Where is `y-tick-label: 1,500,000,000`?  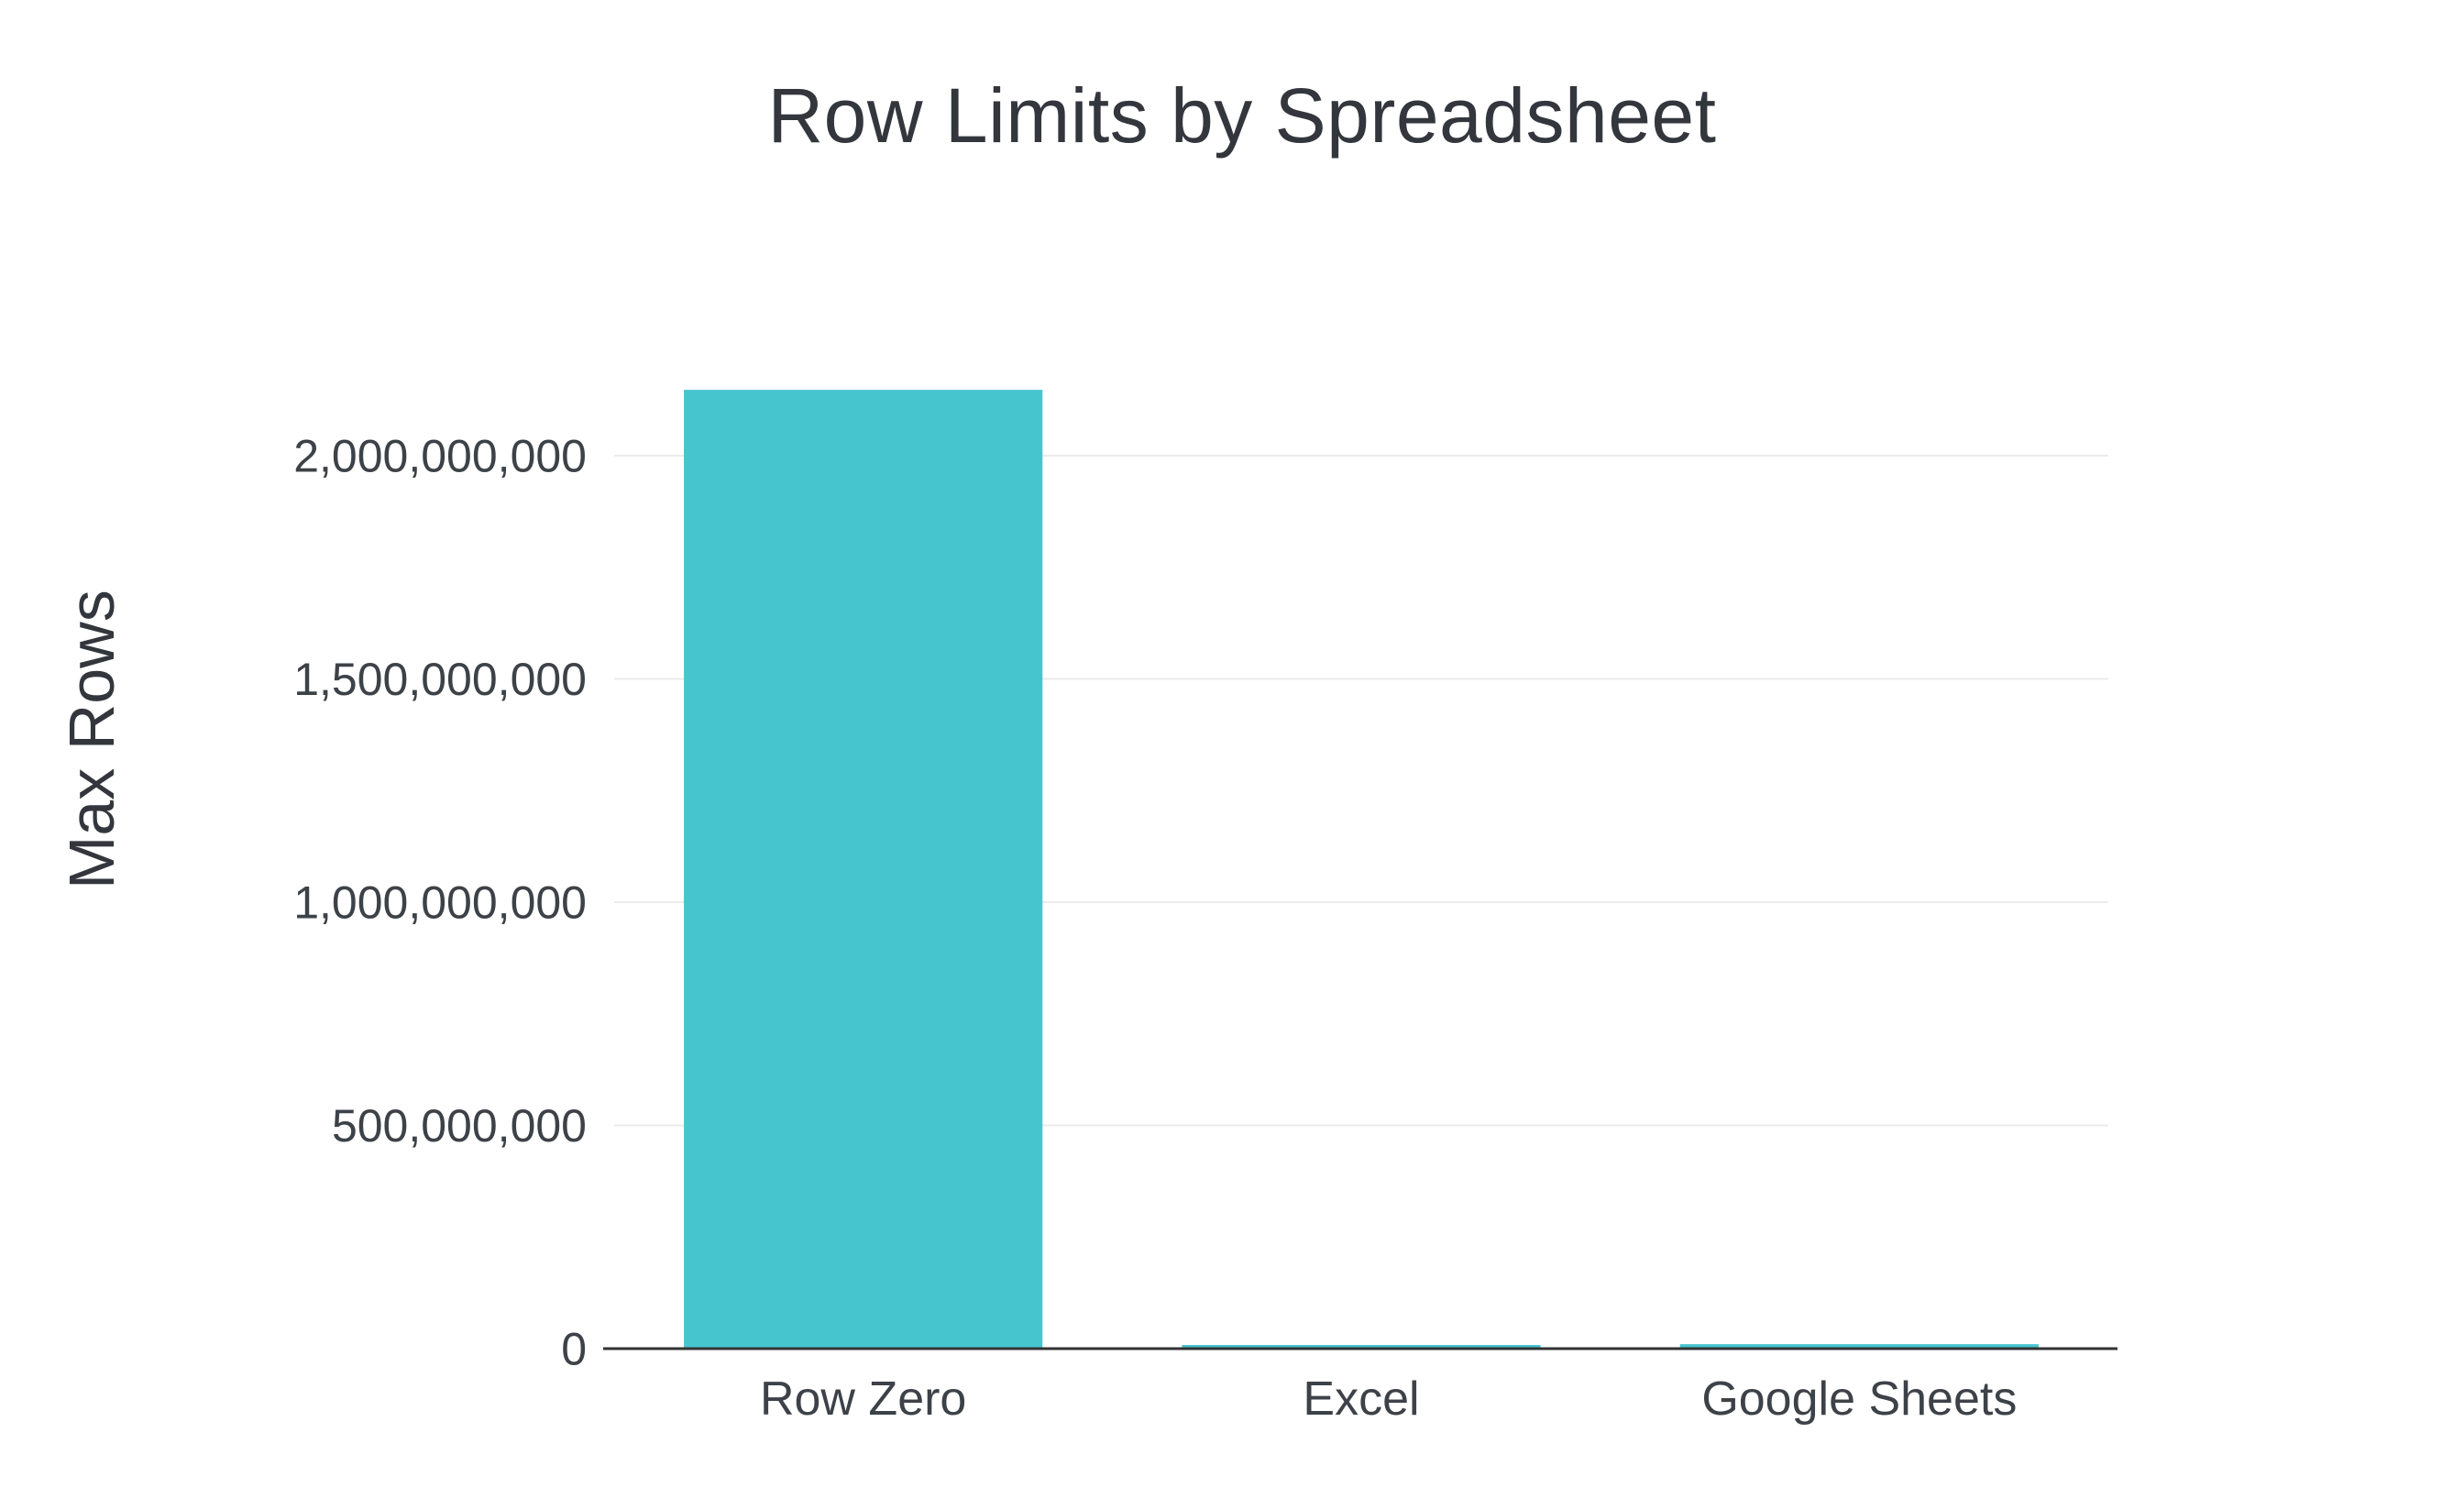
y-tick-label: 1,500,000,000 is located at coordinates (440, 679).